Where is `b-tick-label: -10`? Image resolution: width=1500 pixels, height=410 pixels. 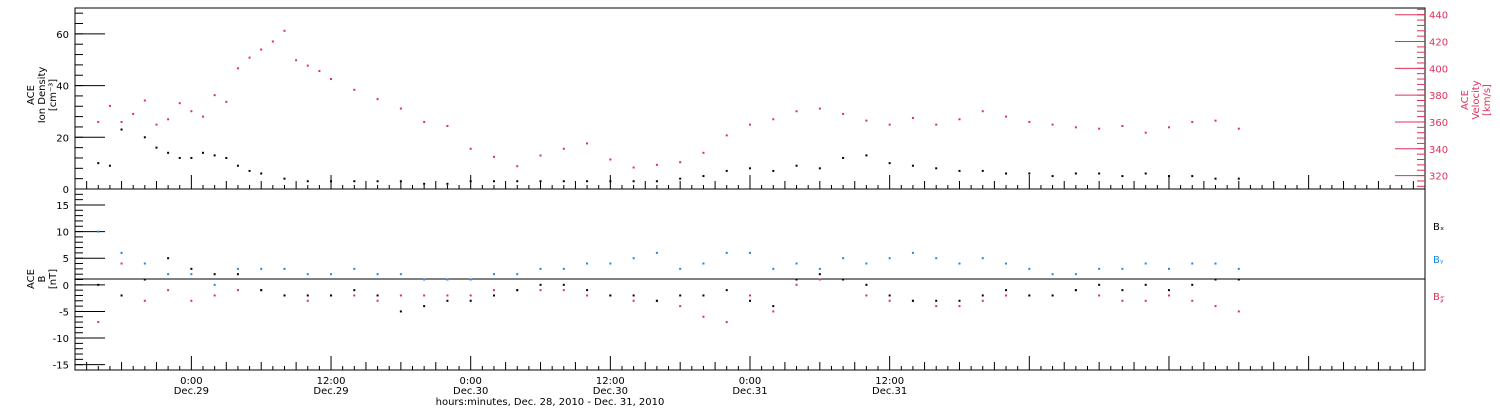
b-tick-label: -10 is located at coordinates (61, 339).